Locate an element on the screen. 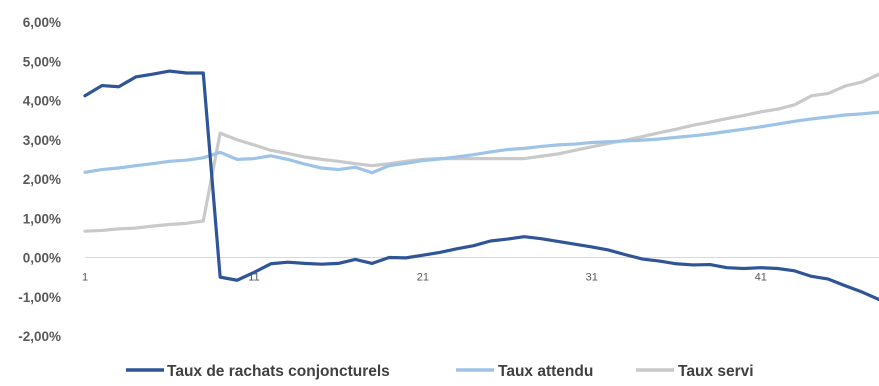 This screenshot has width=879, height=386. y-tick-label: 3,00% is located at coordinates (42, 140).